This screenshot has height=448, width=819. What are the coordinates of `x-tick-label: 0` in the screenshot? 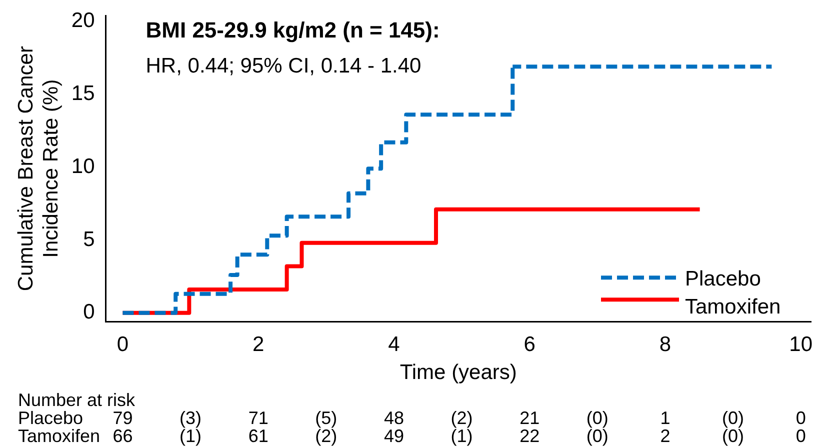 It's located at (122, 344).